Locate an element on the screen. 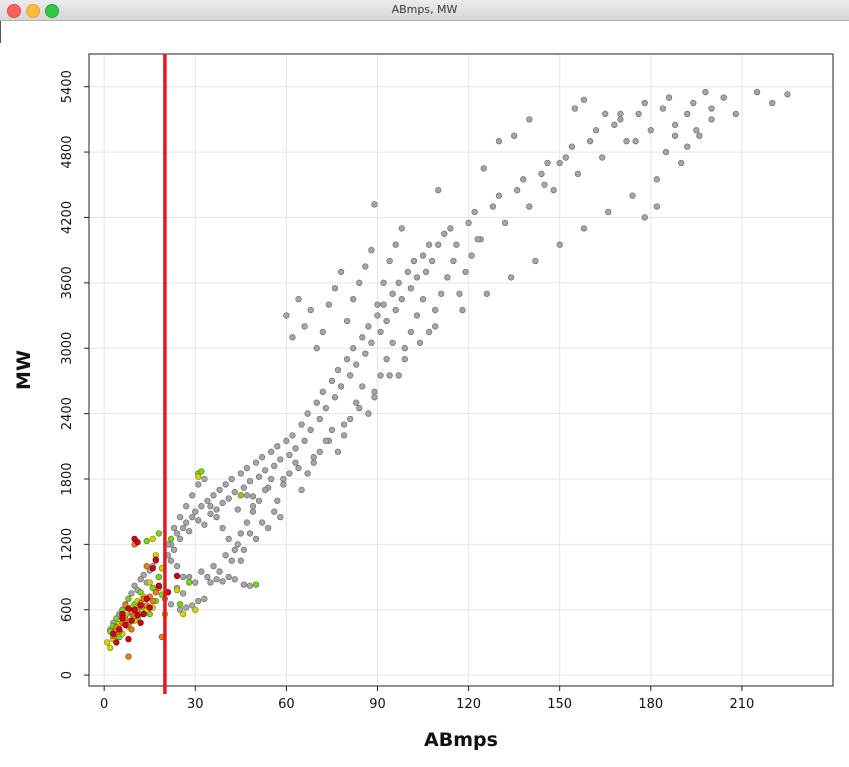 This screenshot has width=849, height=767. x-tick-label: 0 is located at coordinates (104, 704).